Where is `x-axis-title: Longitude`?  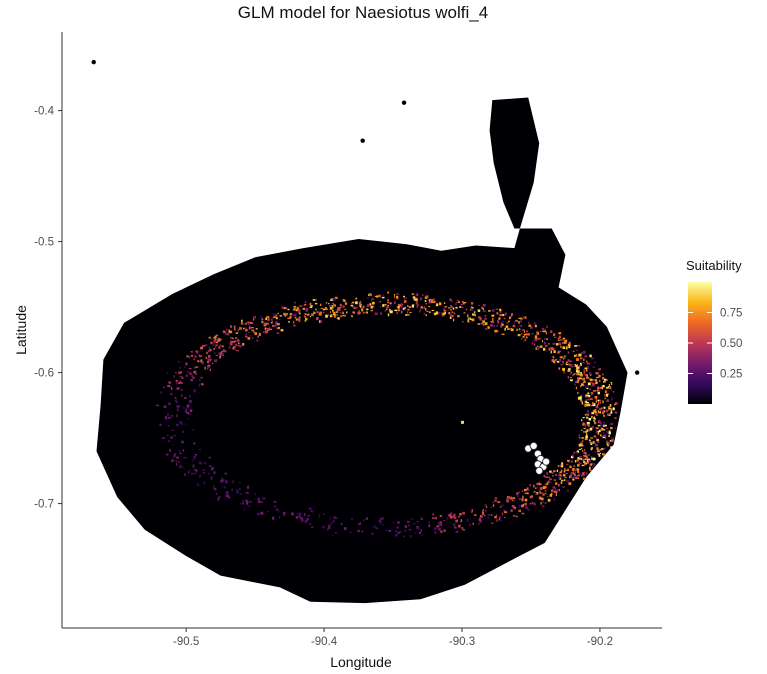 x-axis-title: Longitude is located at coordinates (361, 662).